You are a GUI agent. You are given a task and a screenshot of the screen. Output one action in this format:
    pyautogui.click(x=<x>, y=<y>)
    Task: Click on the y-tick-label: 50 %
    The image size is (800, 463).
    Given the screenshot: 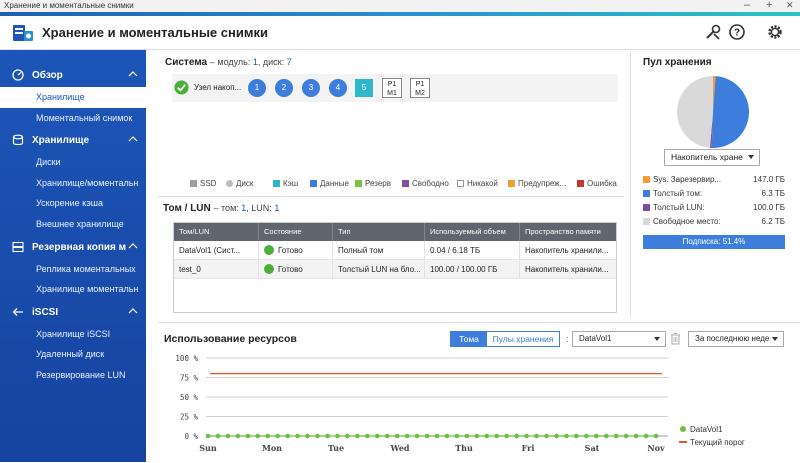 What is the action you would take?
    pyautogui.click(x=189, y=397)
    